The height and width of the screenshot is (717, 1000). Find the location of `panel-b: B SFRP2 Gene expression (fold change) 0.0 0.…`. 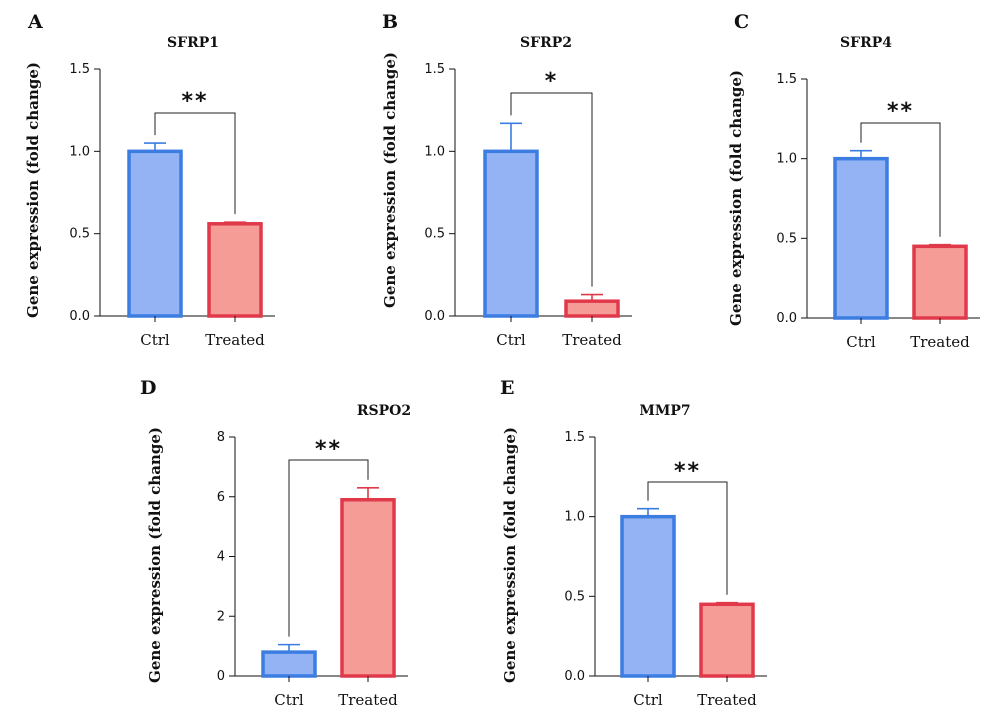

panel-b: B SFRP2 Gene expression (fold change) 0.0 0.… is located at coordinates (506, 180).